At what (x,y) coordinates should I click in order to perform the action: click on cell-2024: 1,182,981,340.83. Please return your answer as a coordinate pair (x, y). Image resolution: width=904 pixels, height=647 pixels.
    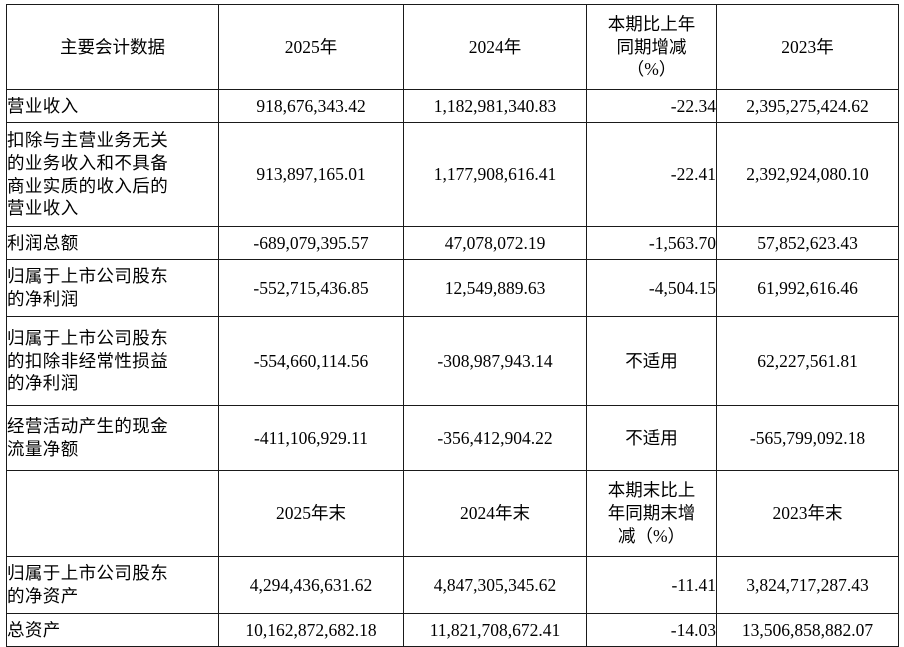
    Looking at the image, I should click on (495, 106).